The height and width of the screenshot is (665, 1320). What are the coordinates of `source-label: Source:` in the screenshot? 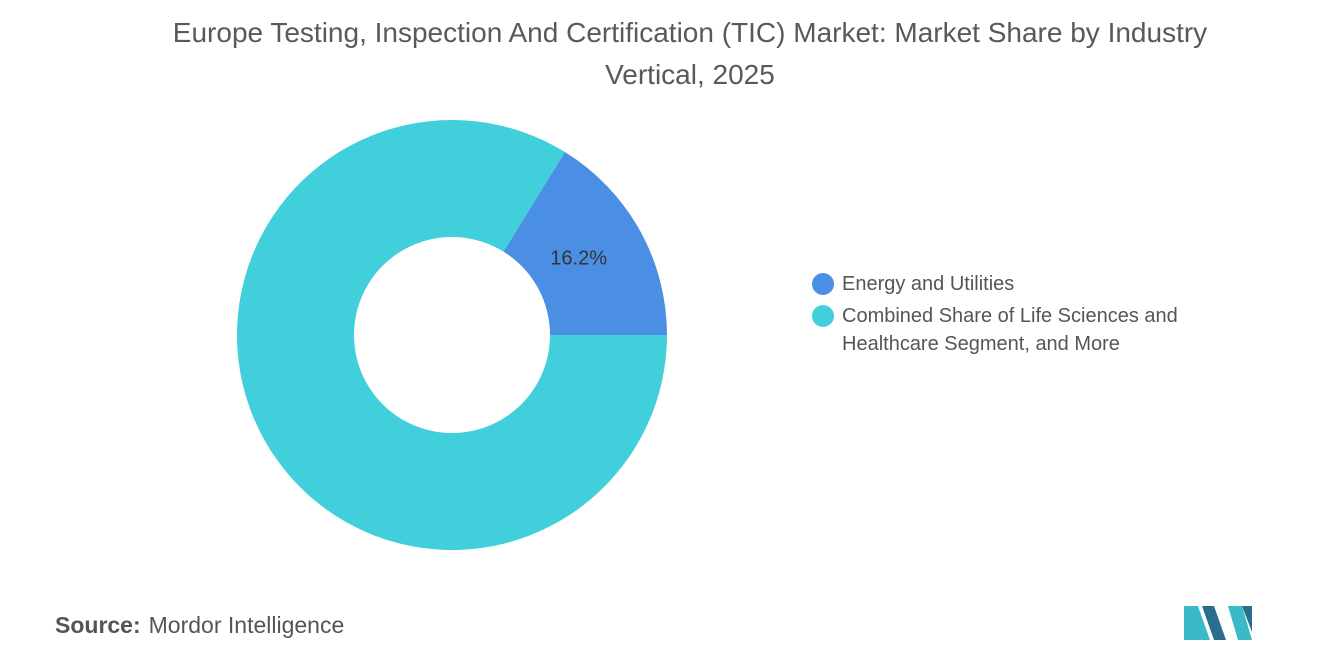 It's located at (98, 625).